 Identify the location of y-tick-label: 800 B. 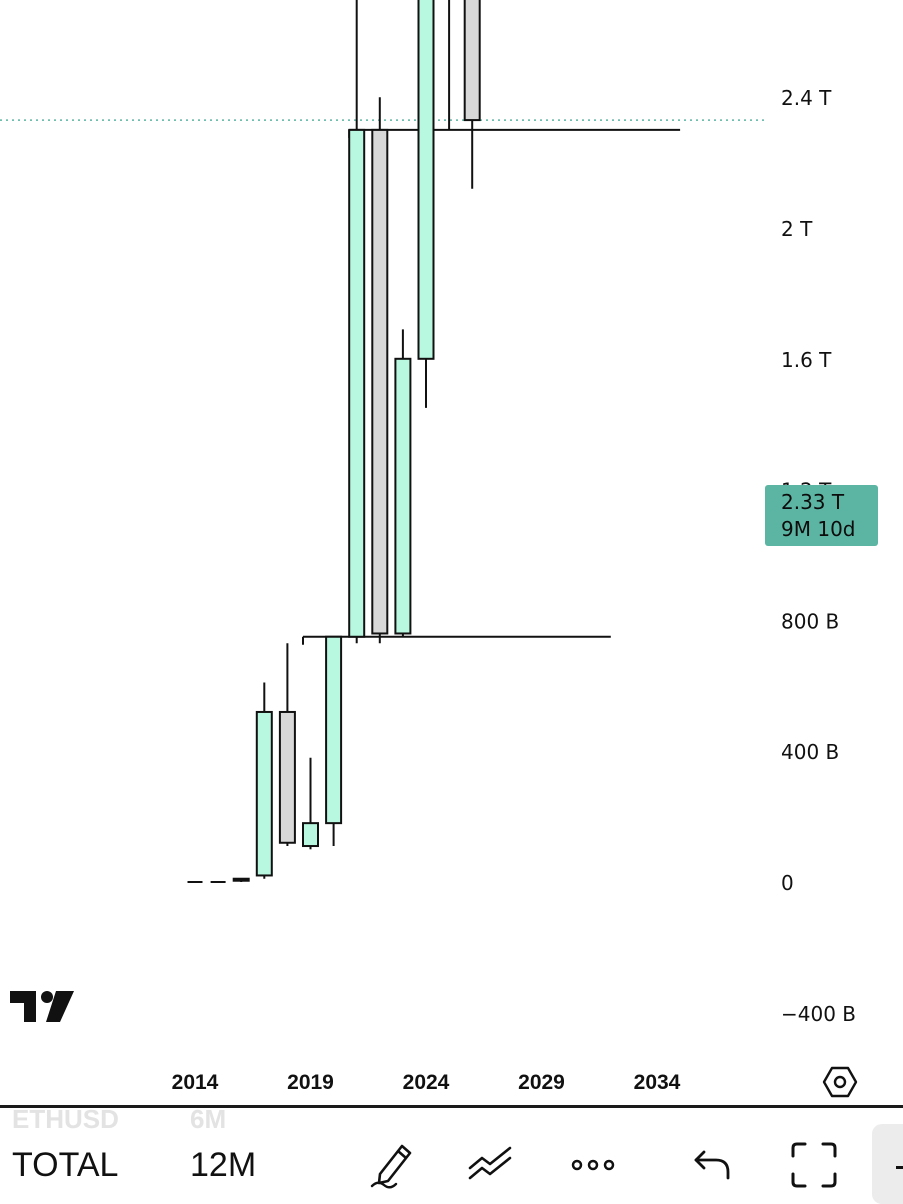
(810, 621).